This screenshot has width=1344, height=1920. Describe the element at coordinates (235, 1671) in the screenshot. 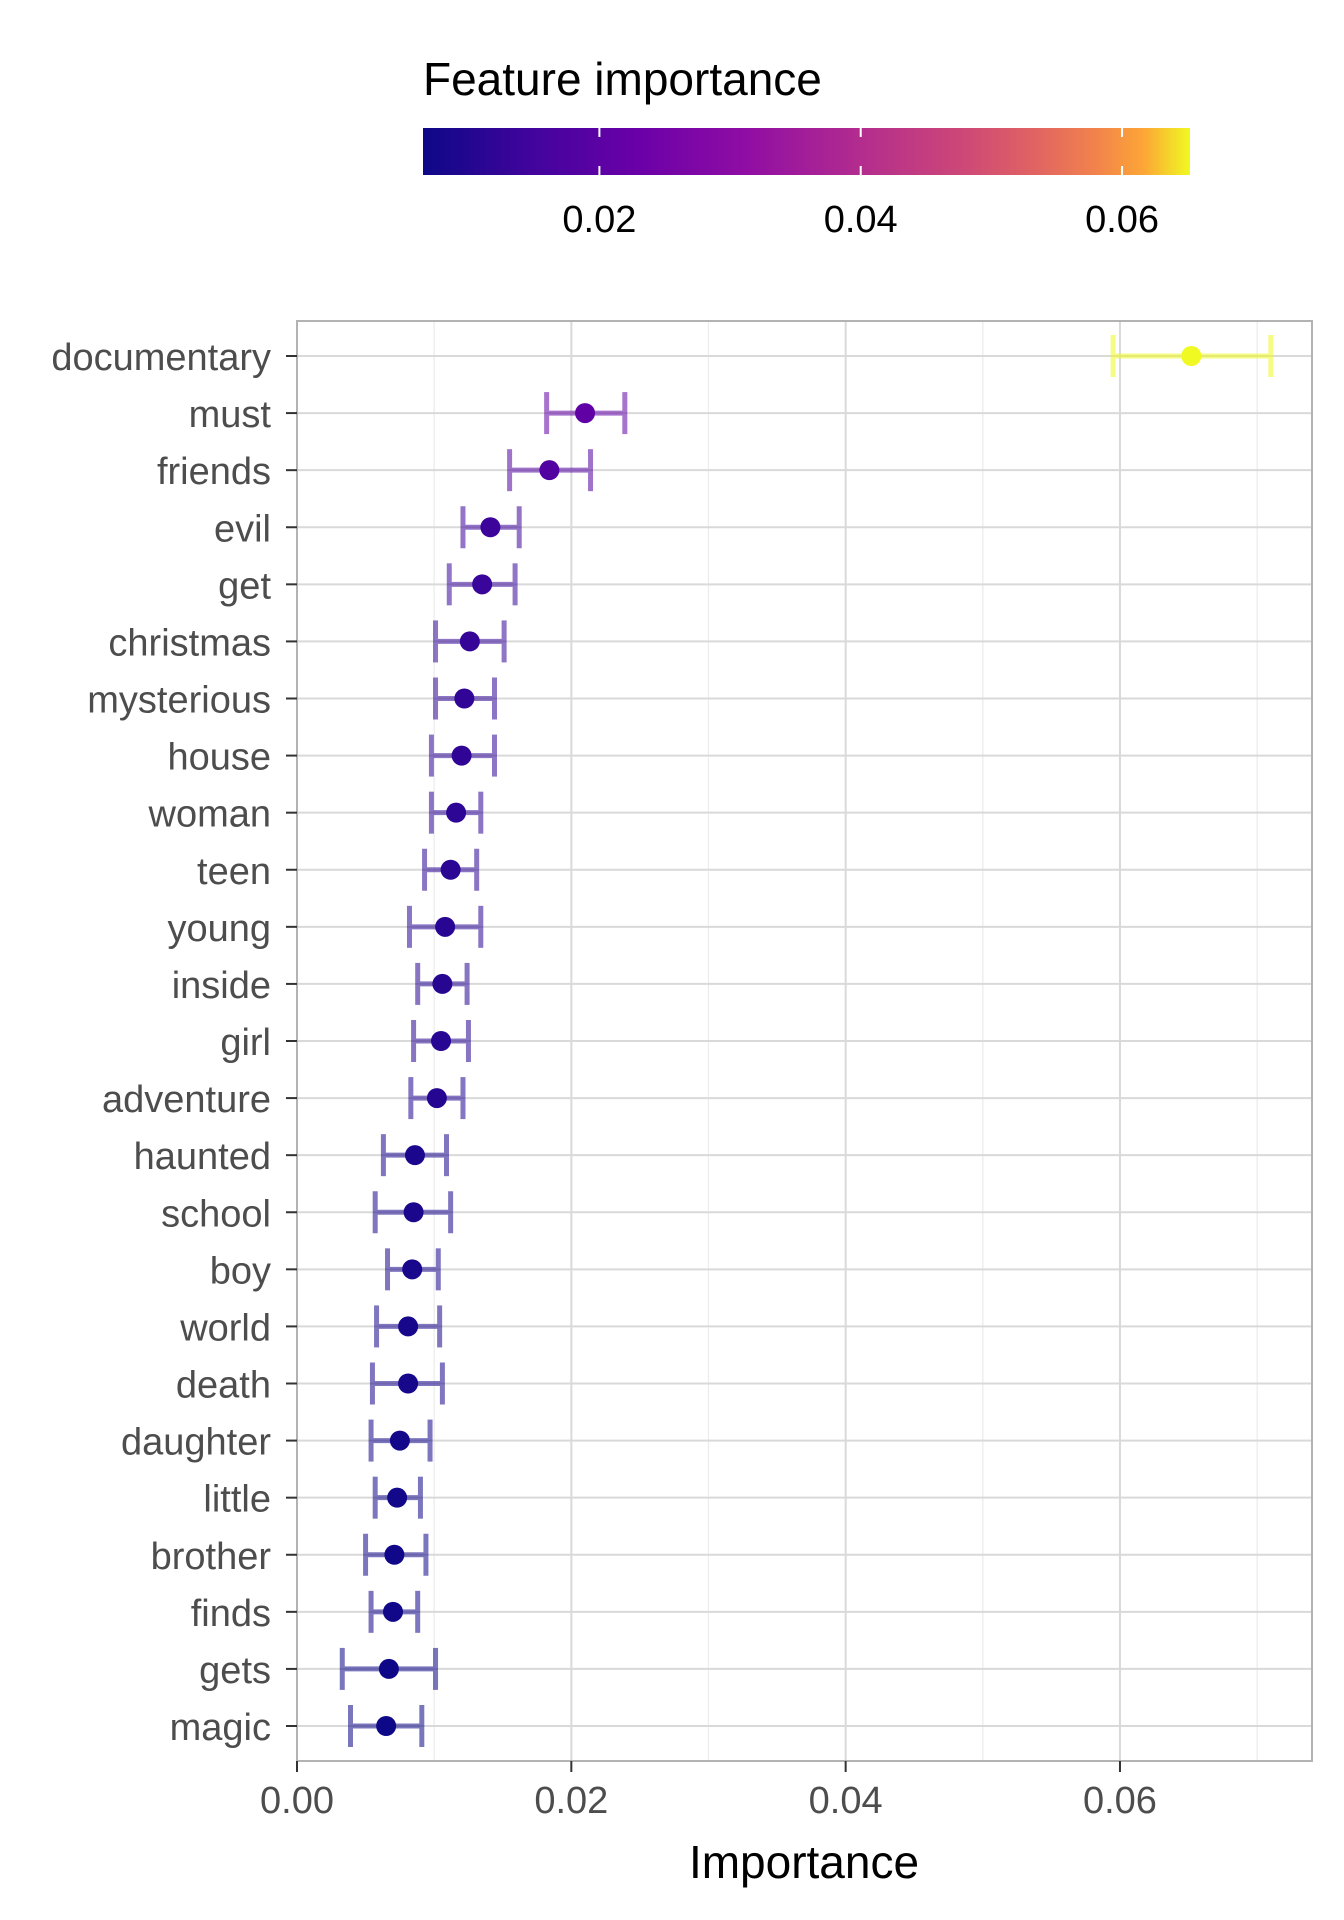

I see `y-tick-label: gets` at that location.